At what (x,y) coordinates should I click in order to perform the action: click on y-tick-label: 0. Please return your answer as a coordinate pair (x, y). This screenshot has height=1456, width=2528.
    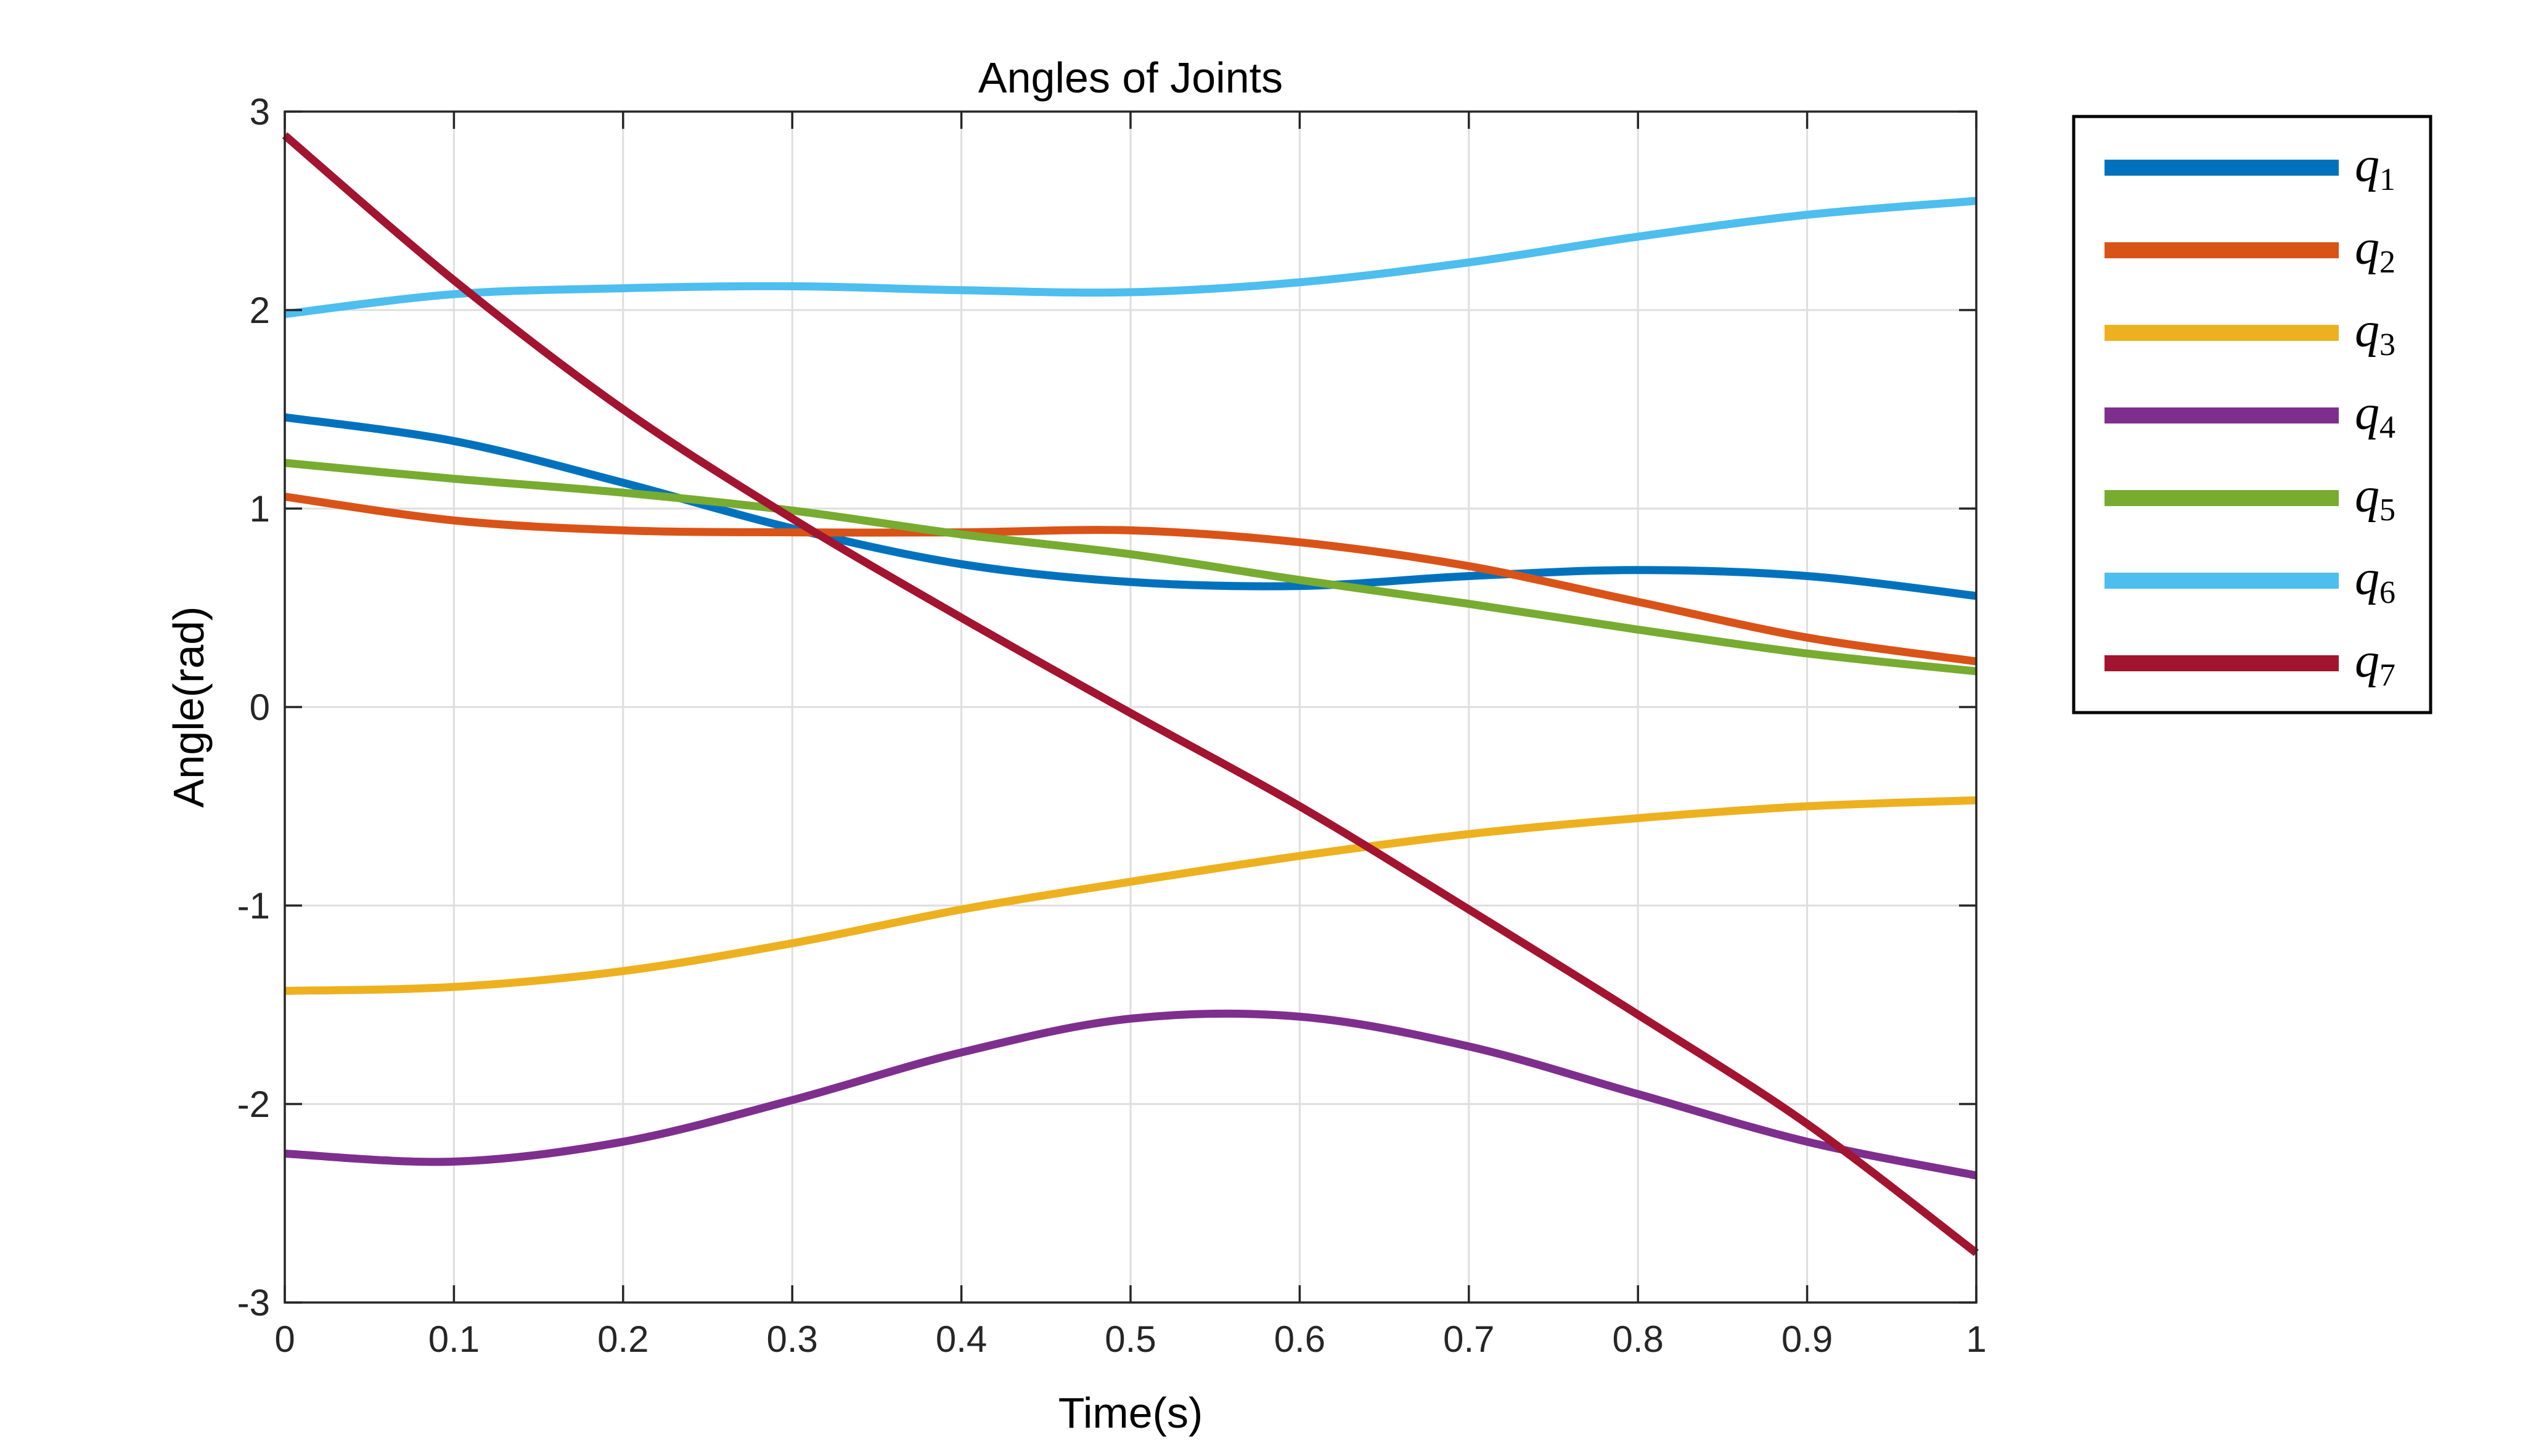
    Looking at the image, I should click on (260, 708).